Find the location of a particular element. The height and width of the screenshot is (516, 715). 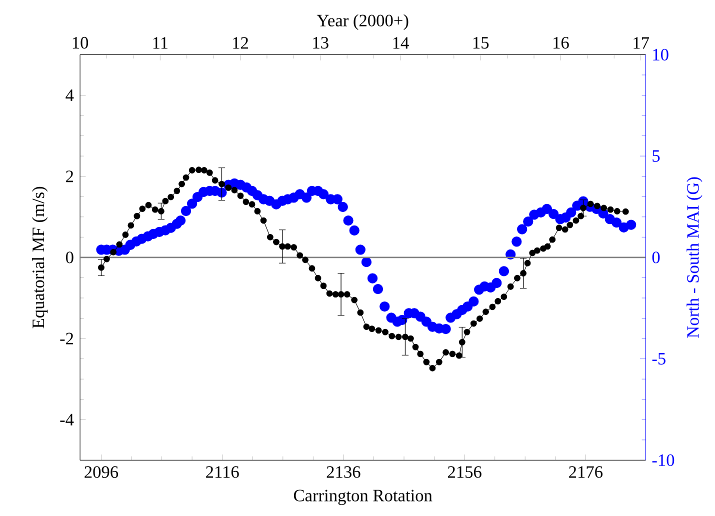

x2-tick-label: 16 is located at coordinates (561, 42).